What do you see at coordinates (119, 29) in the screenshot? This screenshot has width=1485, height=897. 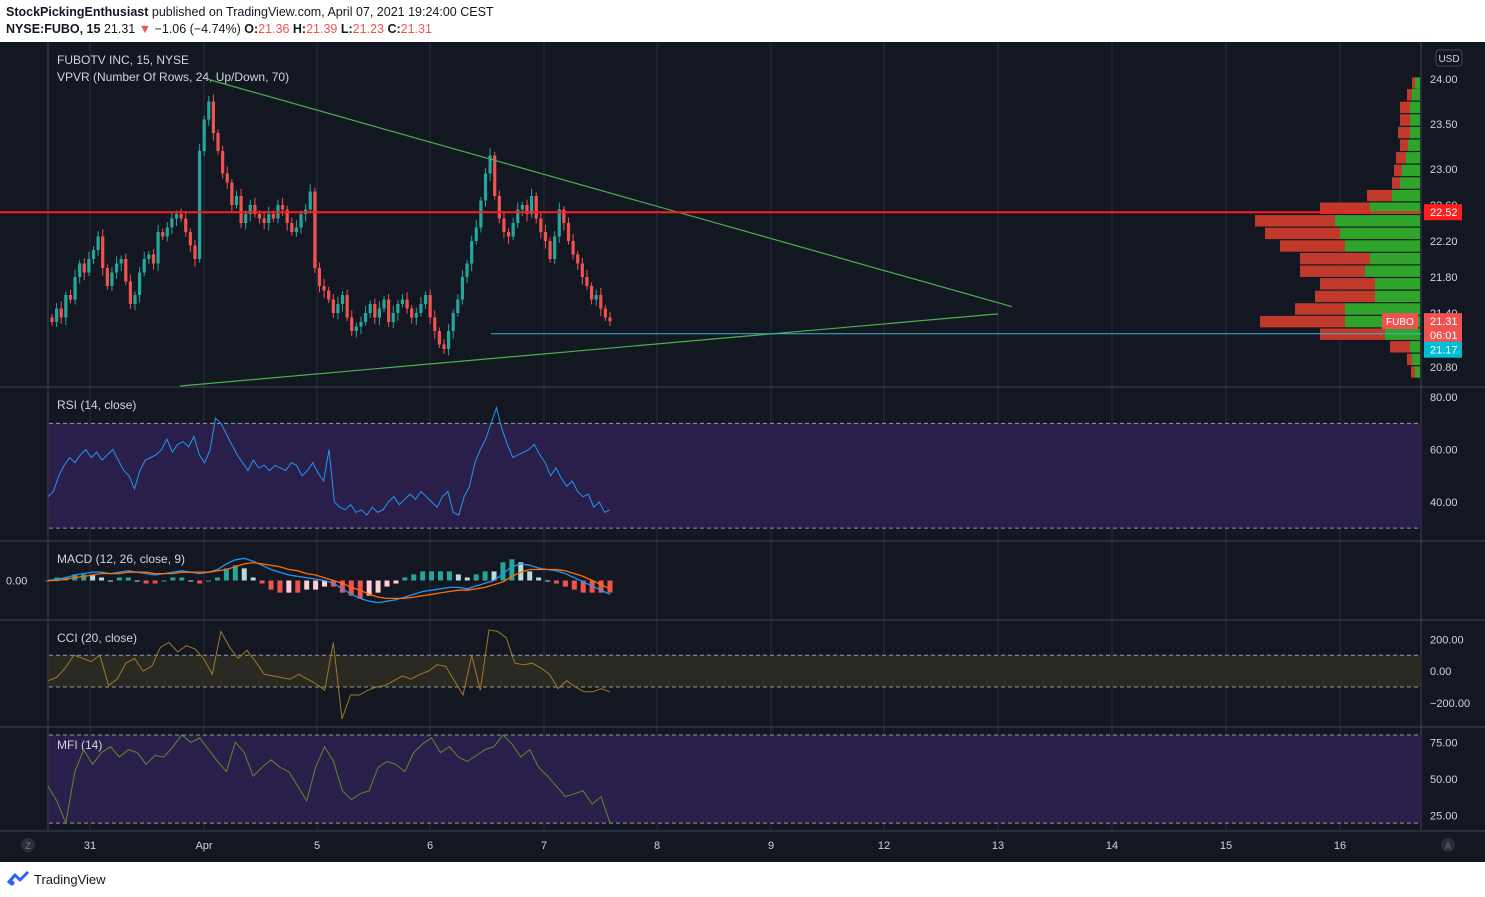 I see `last-price: 21.31` at bounding box center [119, 29].